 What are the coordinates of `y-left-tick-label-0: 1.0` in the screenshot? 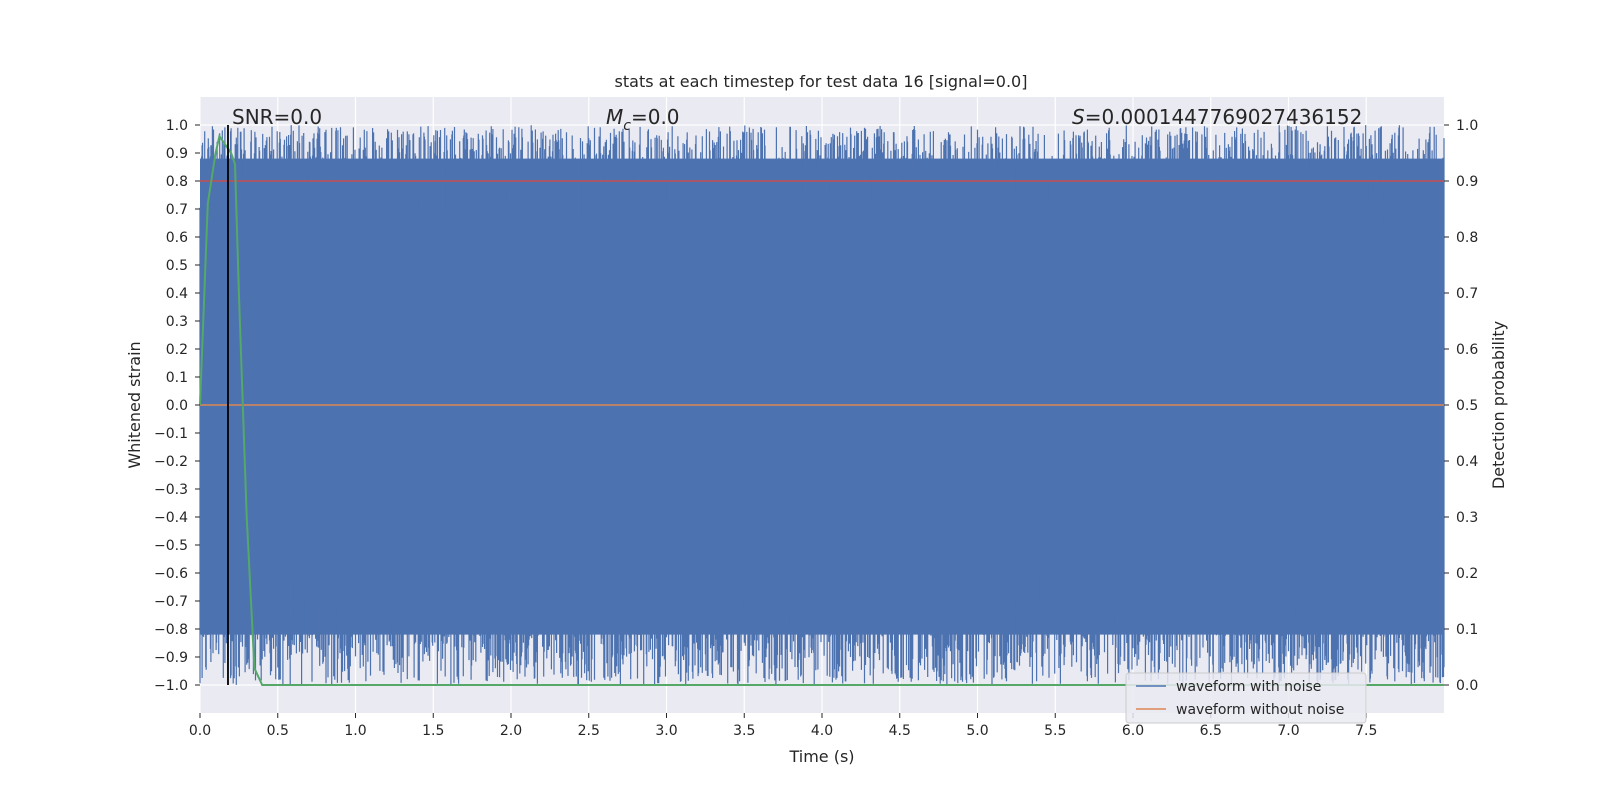 It's located at (177, 126).